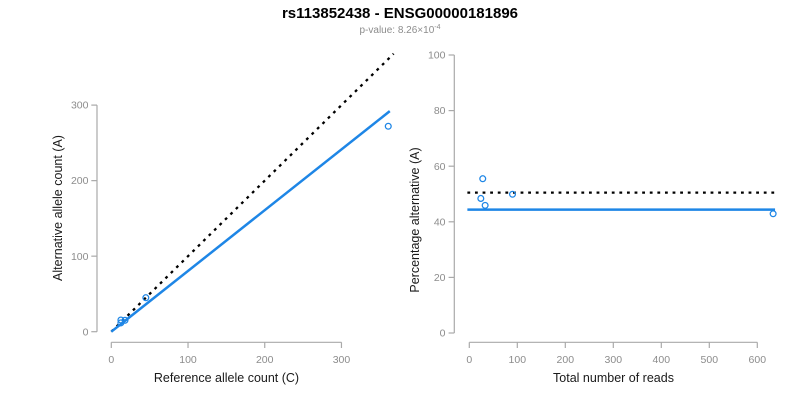 This screenshot has width=800, height=400. I want to click on x-tick-label: 500, so click(710, 360).